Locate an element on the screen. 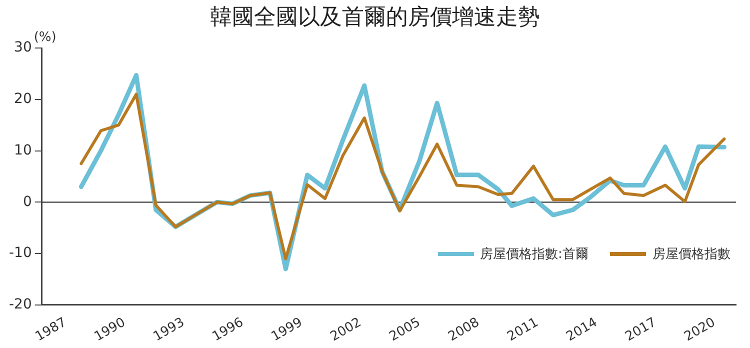 The image size is (750, 348). y-tick-label: 0 is located at coordinates (27, 202).